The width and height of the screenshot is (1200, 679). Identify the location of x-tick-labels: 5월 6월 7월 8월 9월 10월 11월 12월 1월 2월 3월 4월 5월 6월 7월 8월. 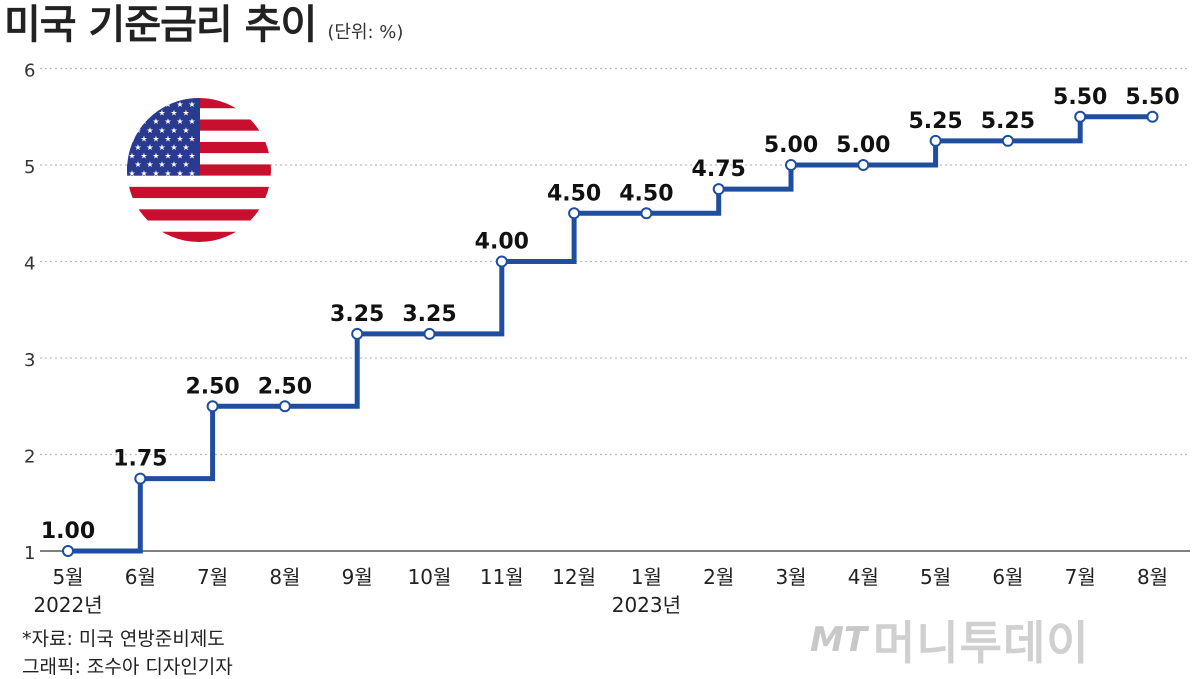
(610, 577).